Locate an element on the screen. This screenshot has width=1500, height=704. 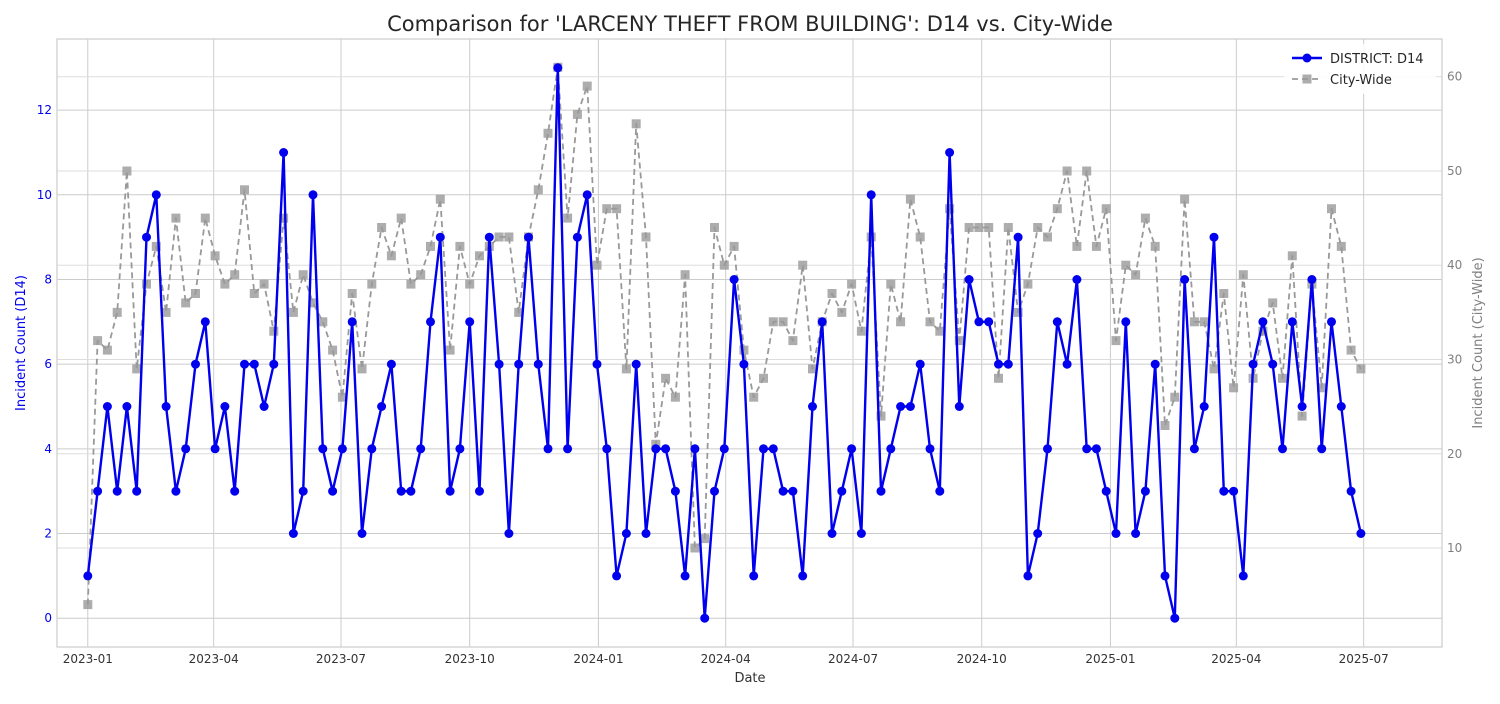
y-tick-label-left: 8 is located at coordinates (48, 279).